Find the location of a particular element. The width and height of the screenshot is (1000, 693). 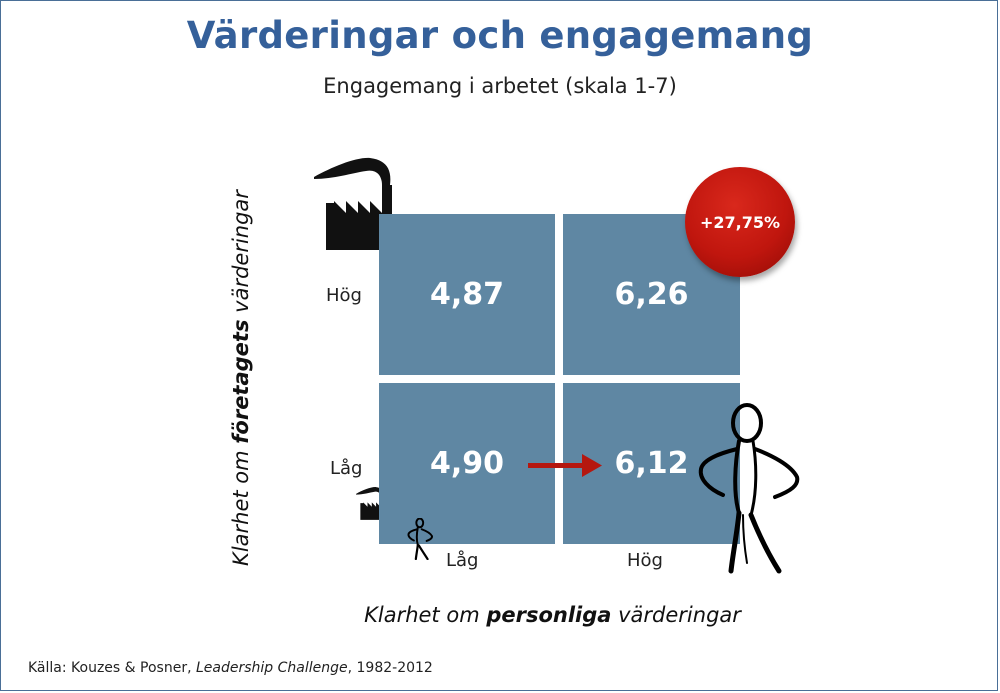

cell-low-company-low-personal: 4,90 is located at coordinates (467, 463).